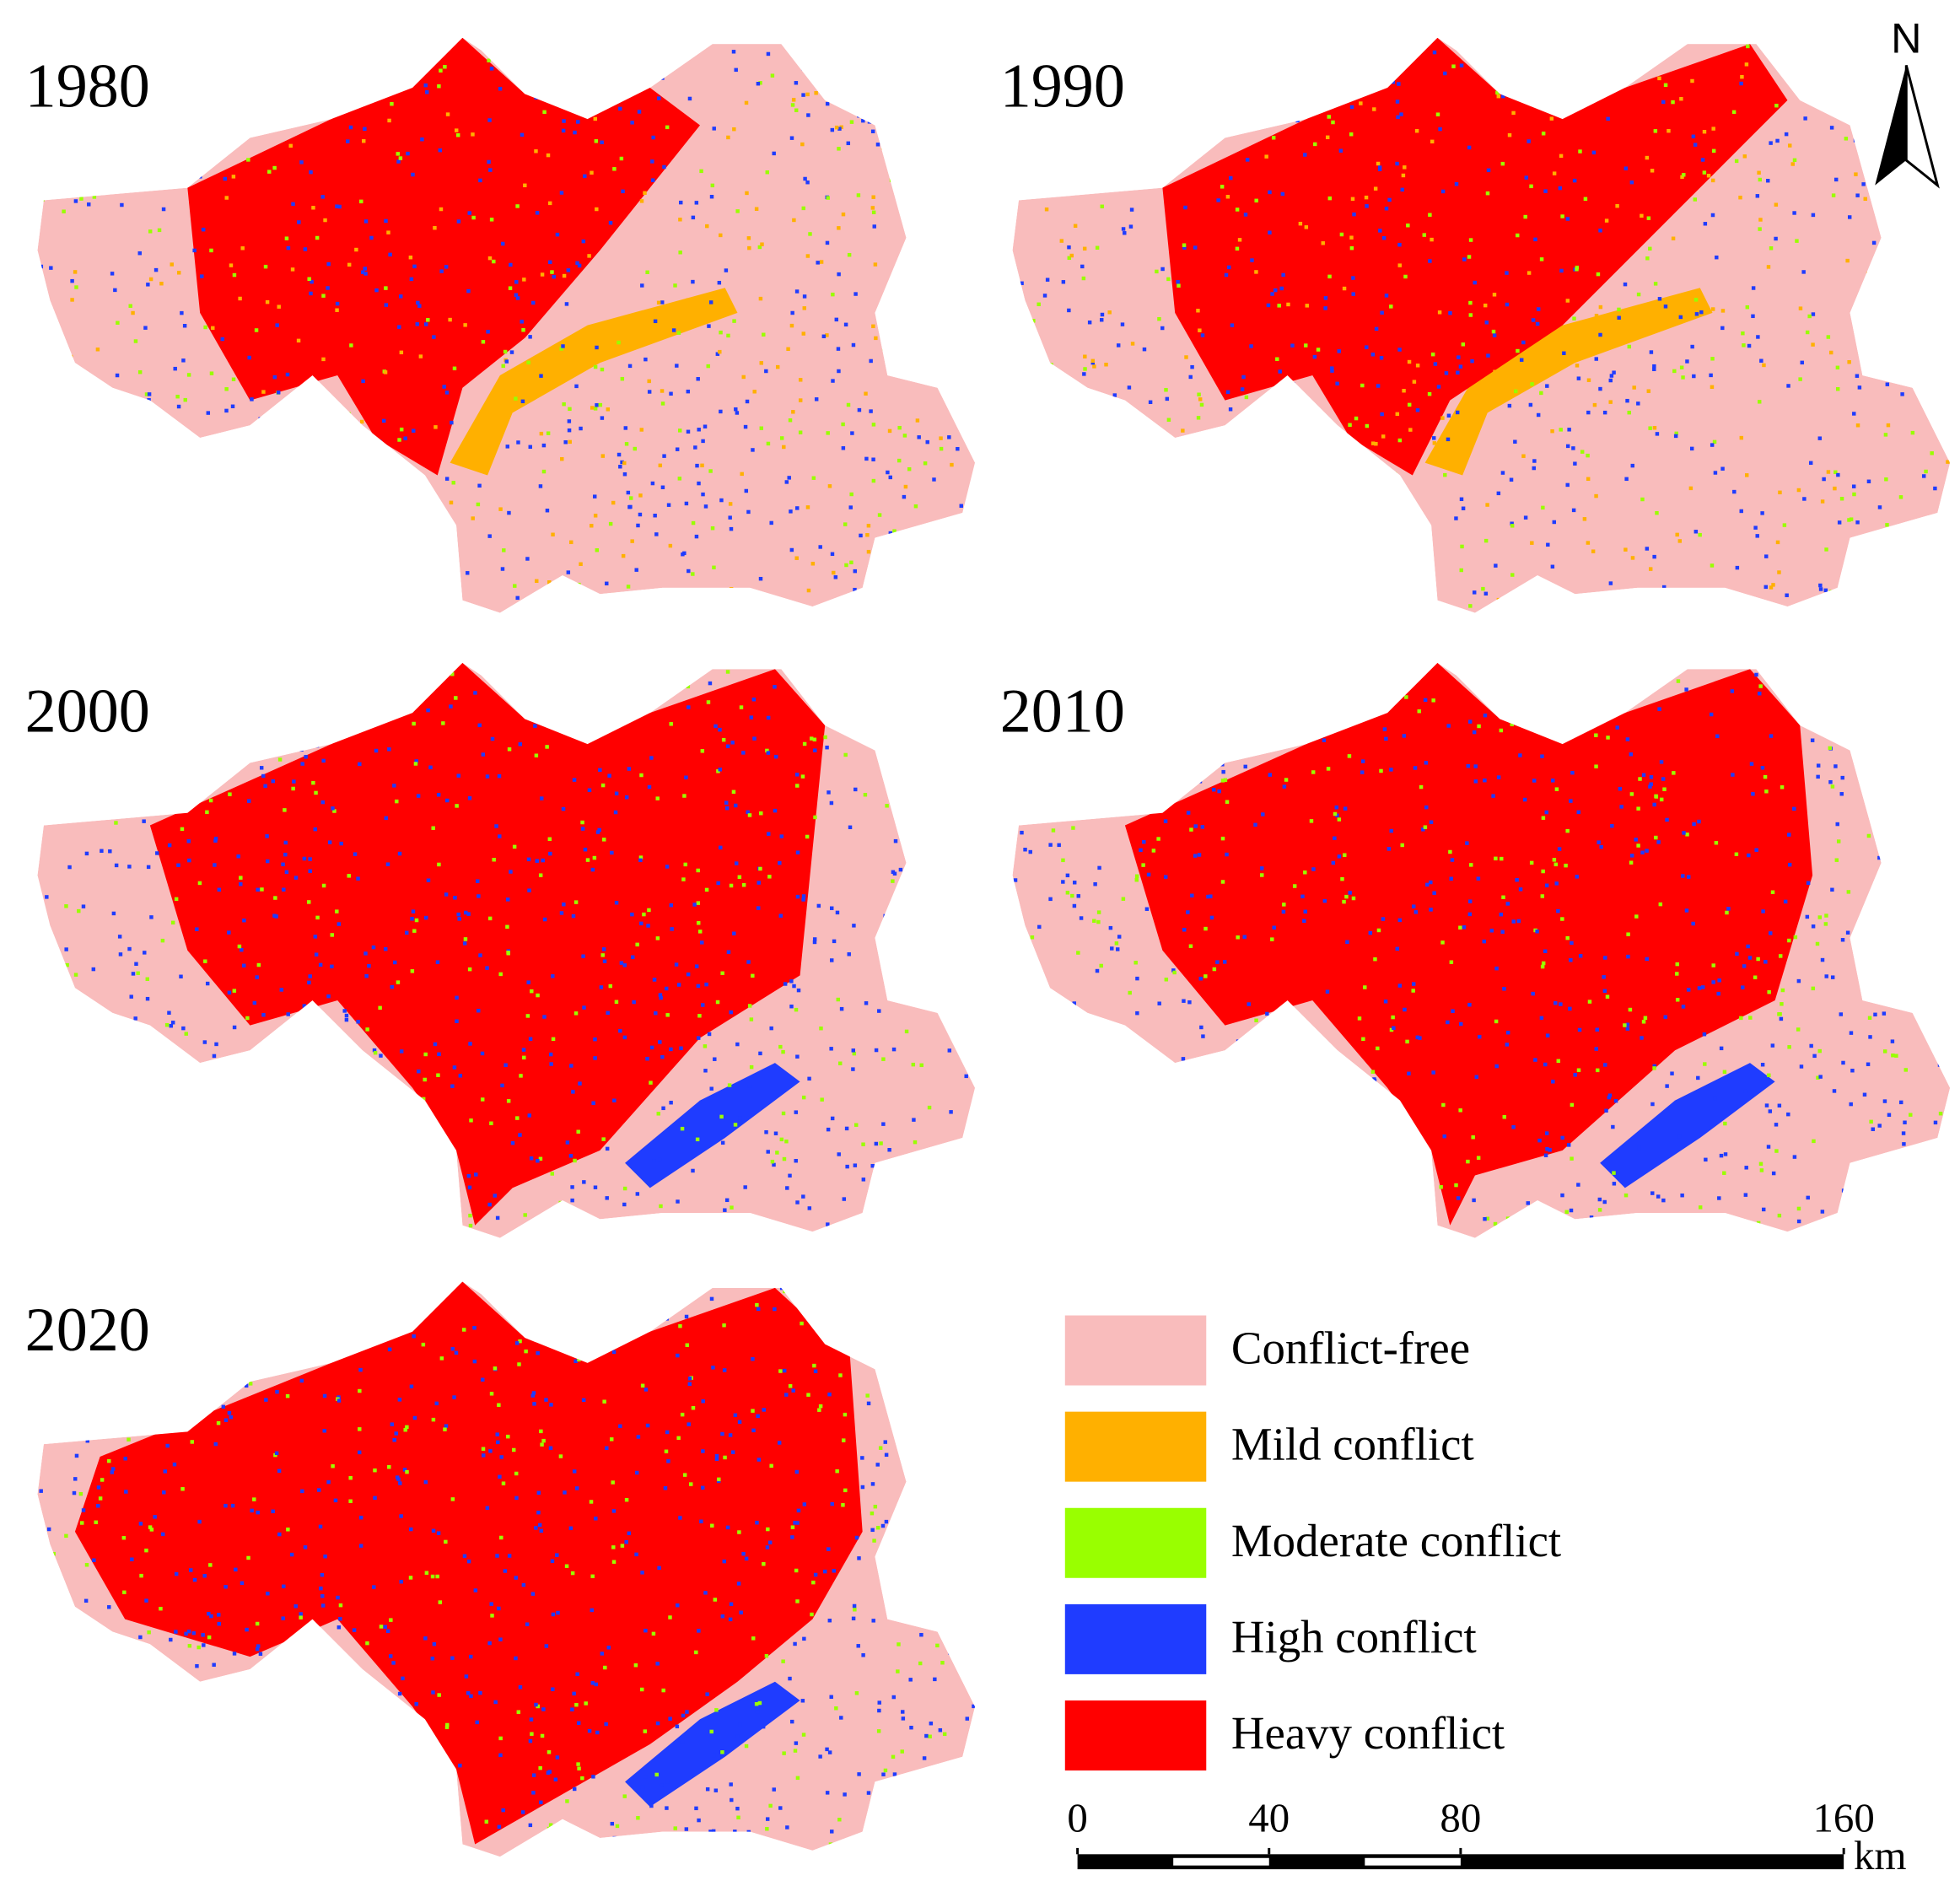 Image resolution: width=1960 pixels, height=1897 pixels. Describe the element at coordinates (1269, 1818) in the screenshot. I see `scale-tick-label: 40` at that location.